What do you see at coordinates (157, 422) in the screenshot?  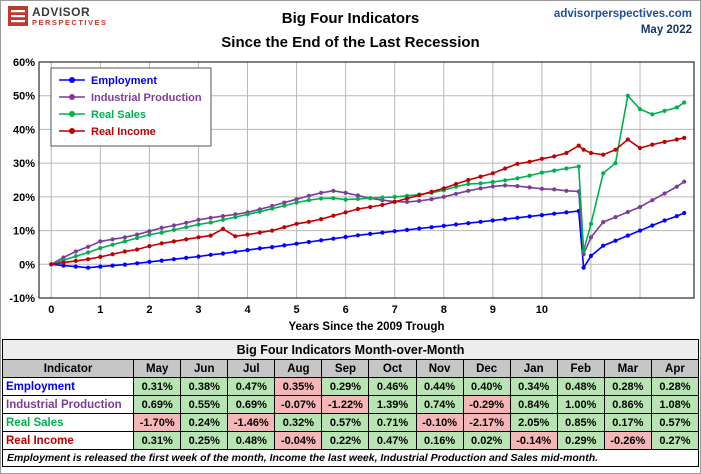 I see `value-cell: -1.70%` at bounding box center [157, 422].